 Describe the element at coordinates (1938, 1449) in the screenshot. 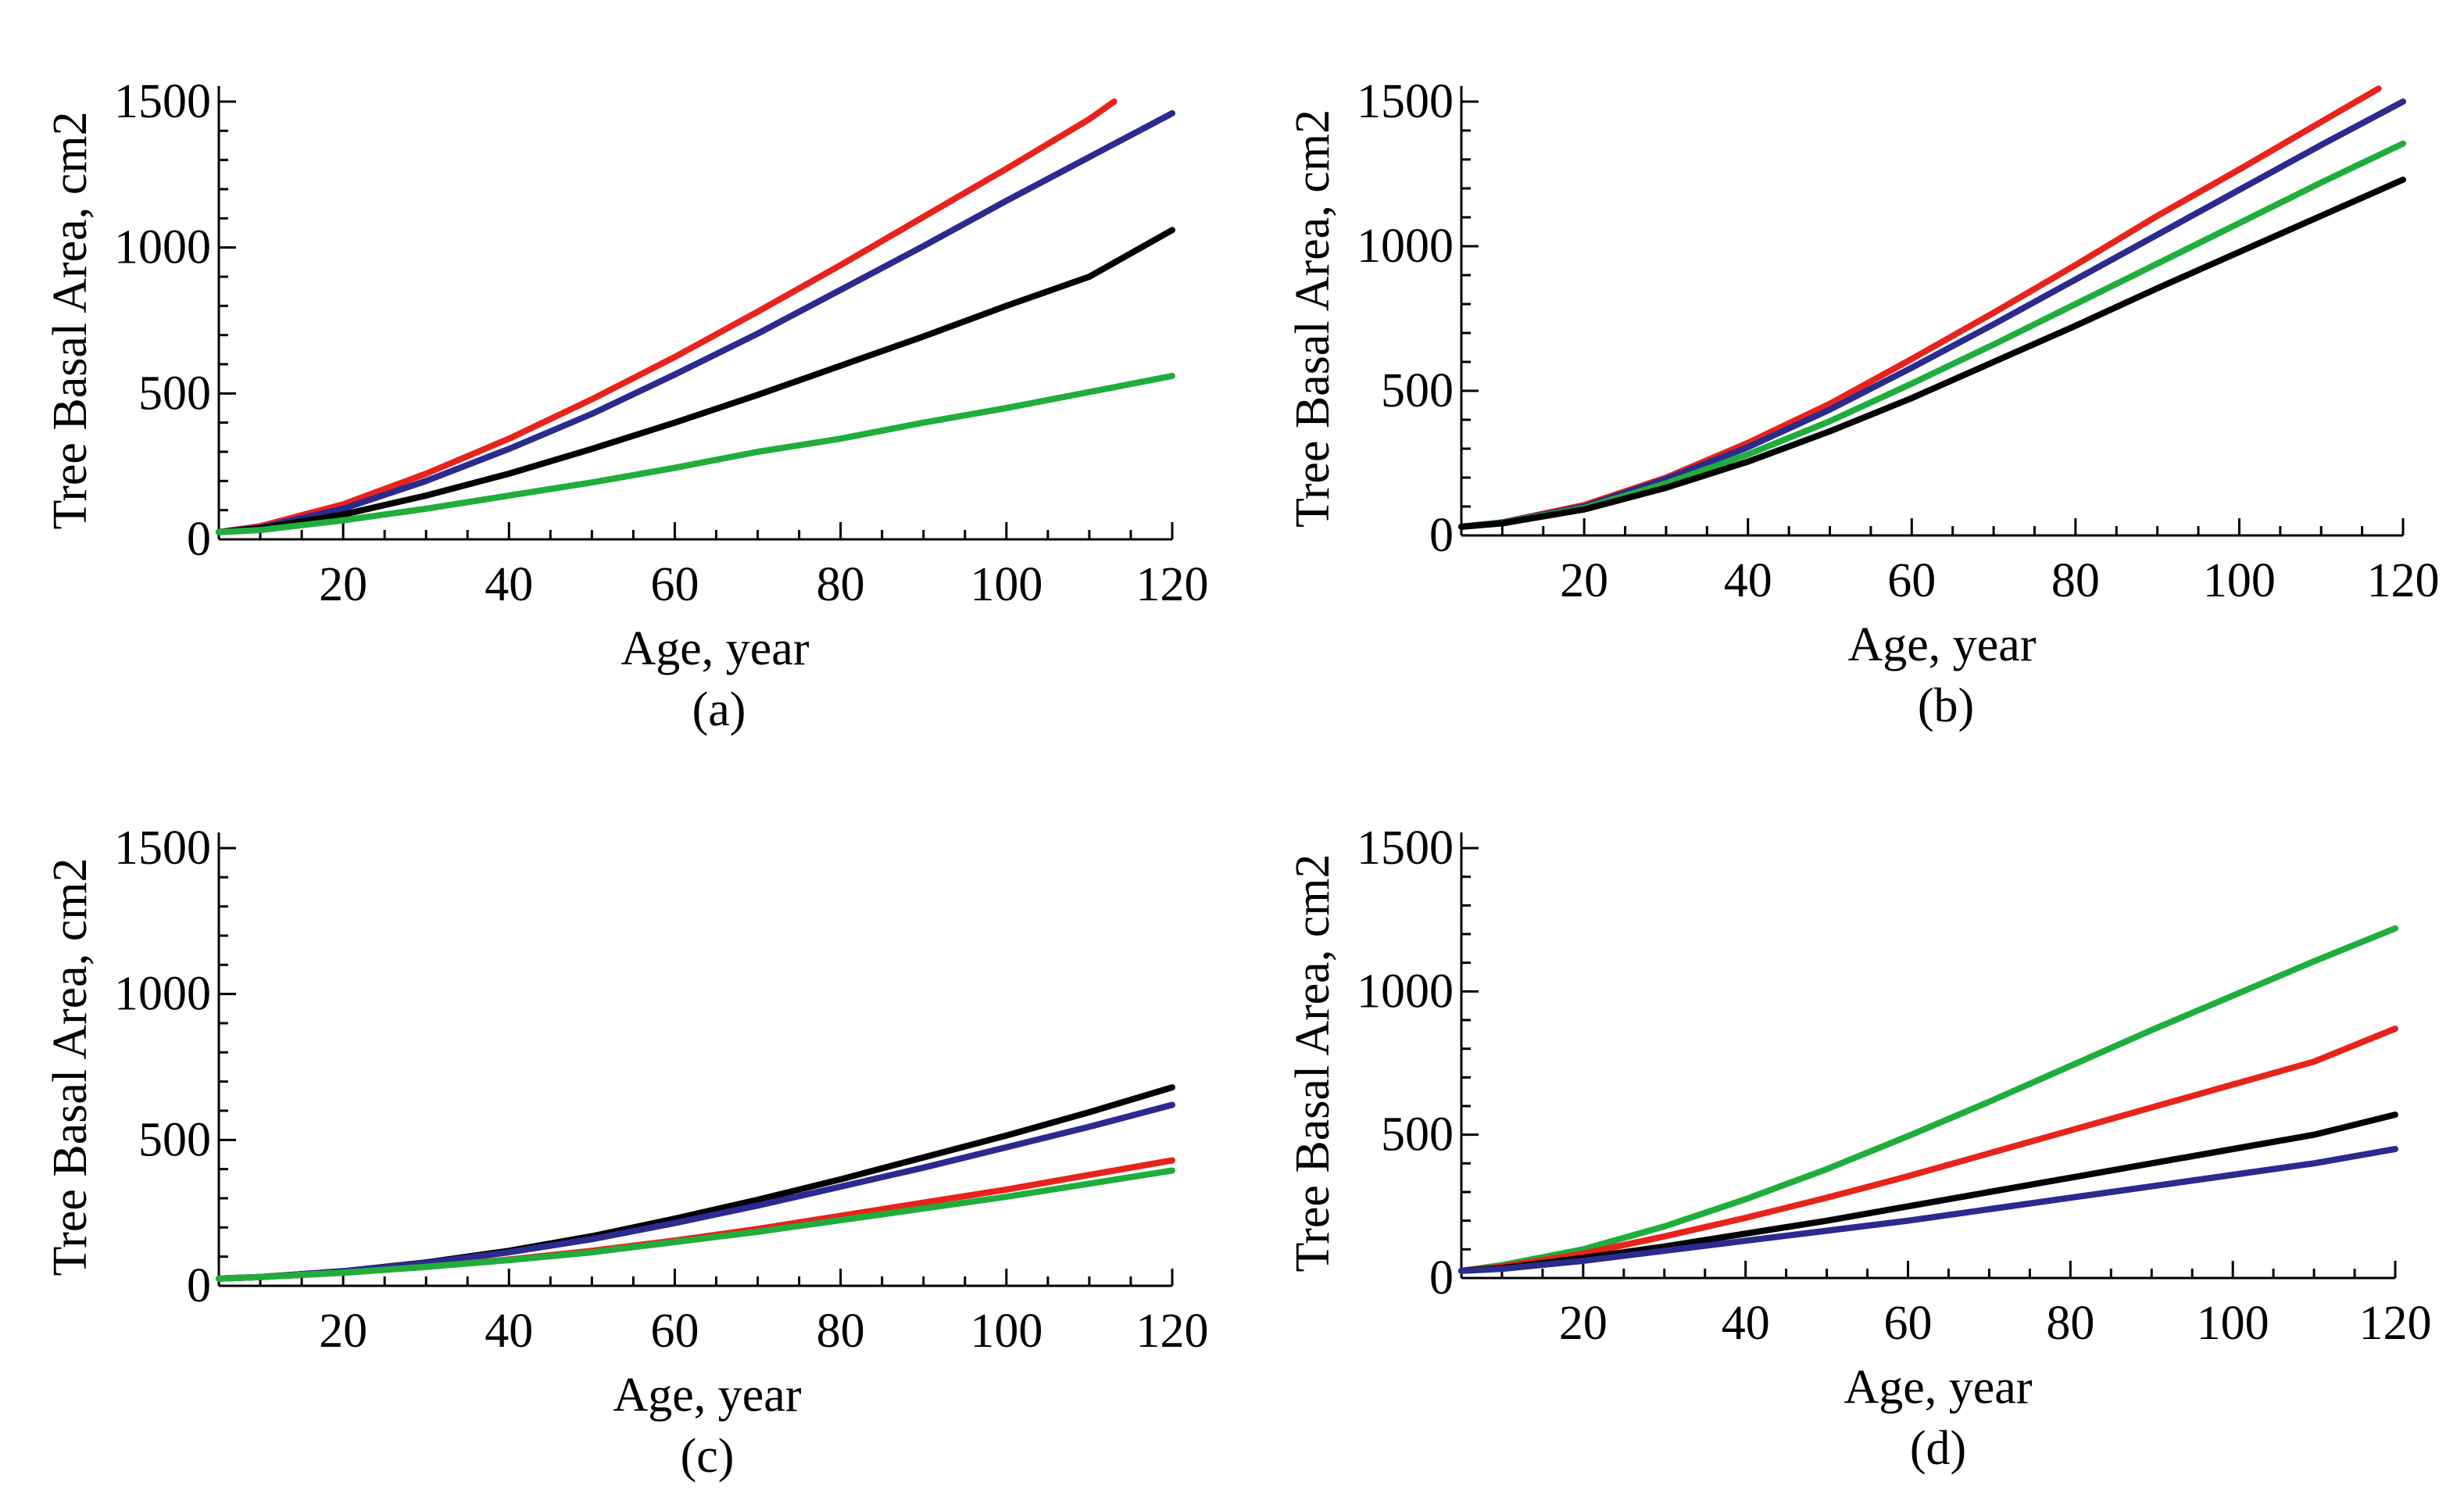

I see `panel-label: (d)` at that location.